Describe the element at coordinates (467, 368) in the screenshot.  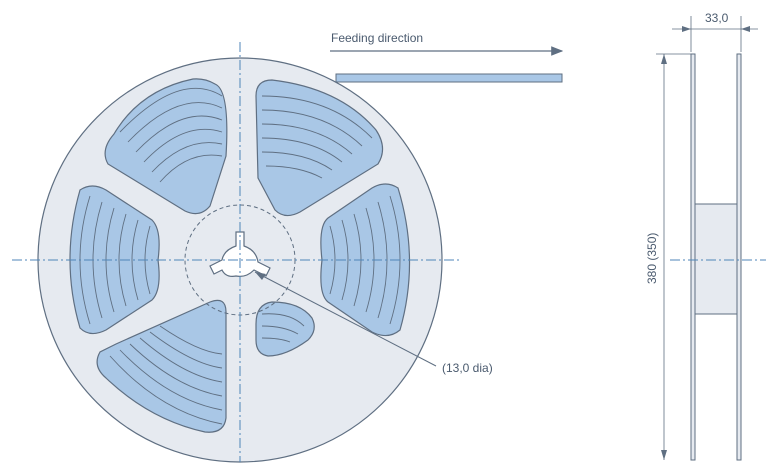
I see `hub-diameter-label: (13,0 dia)` at that location.